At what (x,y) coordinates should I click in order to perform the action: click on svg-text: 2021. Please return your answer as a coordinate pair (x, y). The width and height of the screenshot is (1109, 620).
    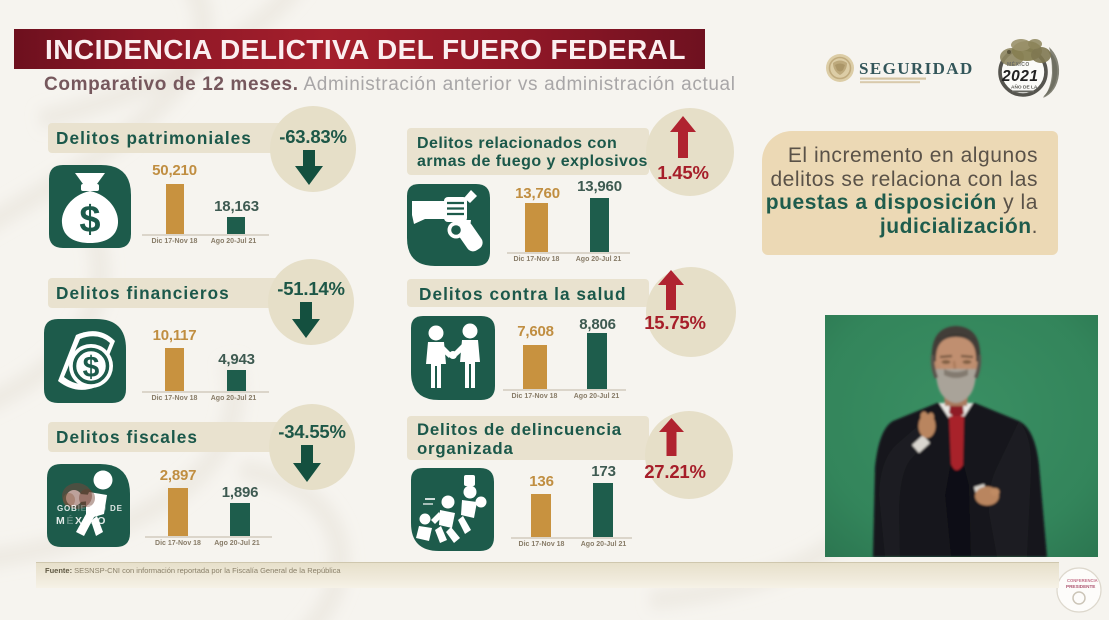
    Looking at the image, I should click on (1019, 76).